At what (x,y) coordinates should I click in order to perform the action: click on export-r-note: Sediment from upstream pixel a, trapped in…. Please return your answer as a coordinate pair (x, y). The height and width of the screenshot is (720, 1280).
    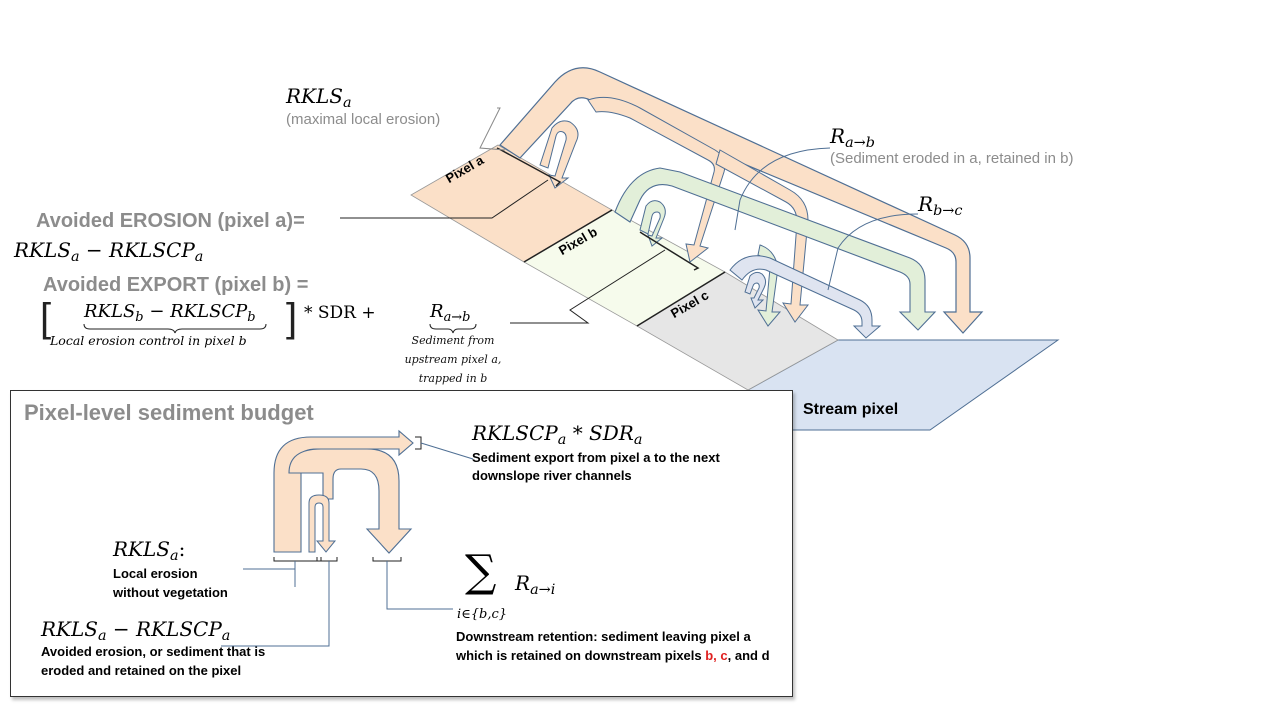
    Looking at the image, I should click on (453, 359).